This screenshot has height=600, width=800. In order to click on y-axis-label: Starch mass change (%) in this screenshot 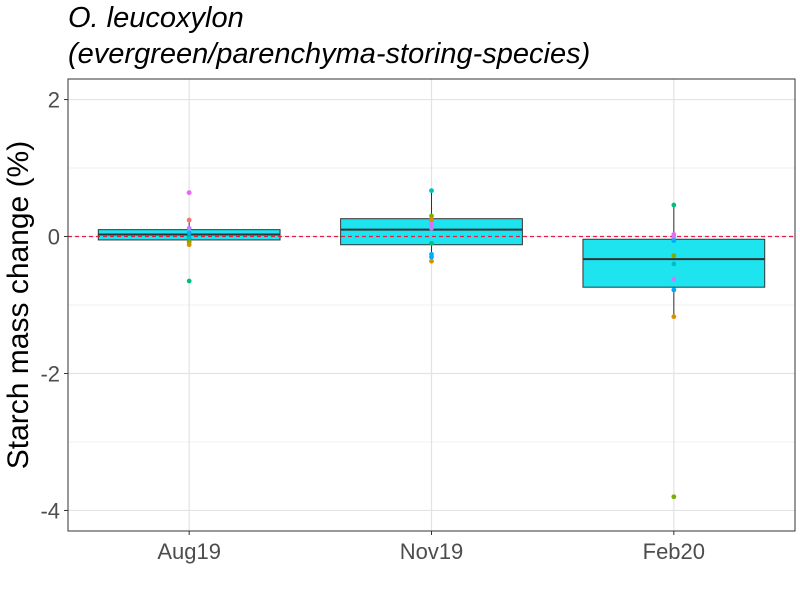, I will do `click(18, 305)`.